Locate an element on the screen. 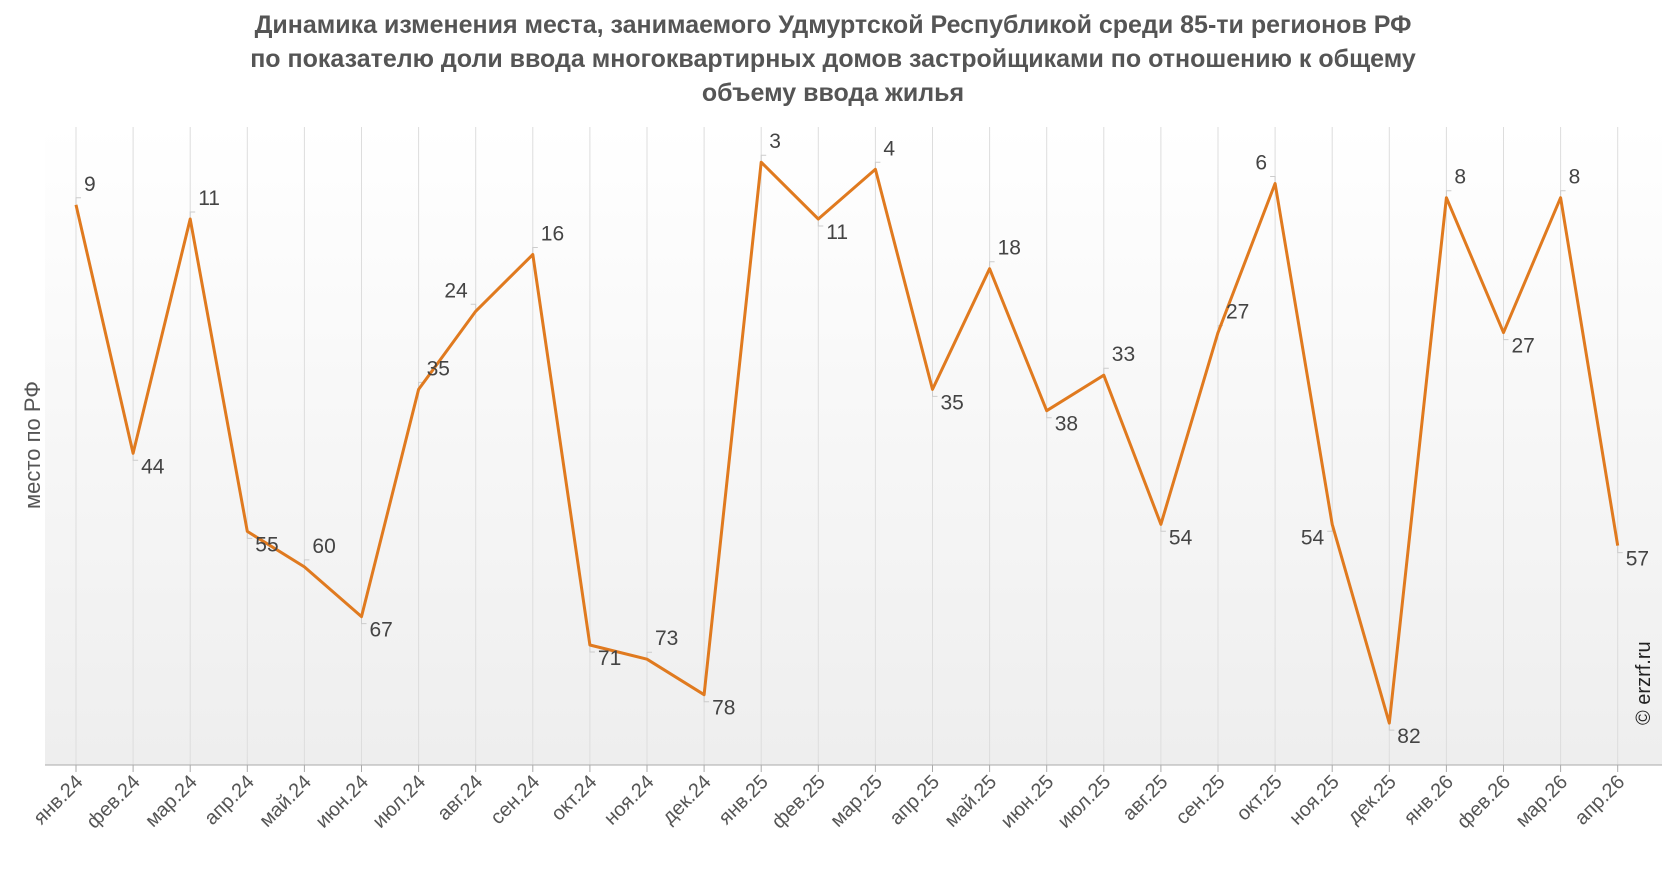  x-tick-label: янв.25 is located at coordinates (744, 800).